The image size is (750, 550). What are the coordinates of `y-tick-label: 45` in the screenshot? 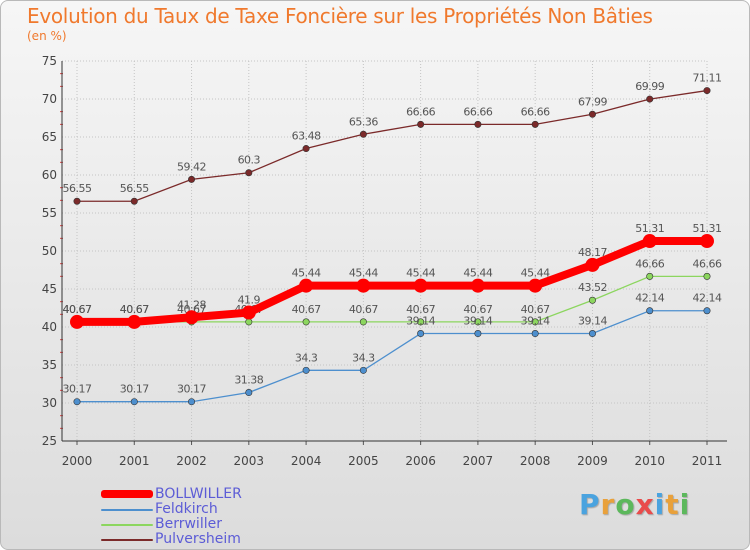 It's located at (49, 289).